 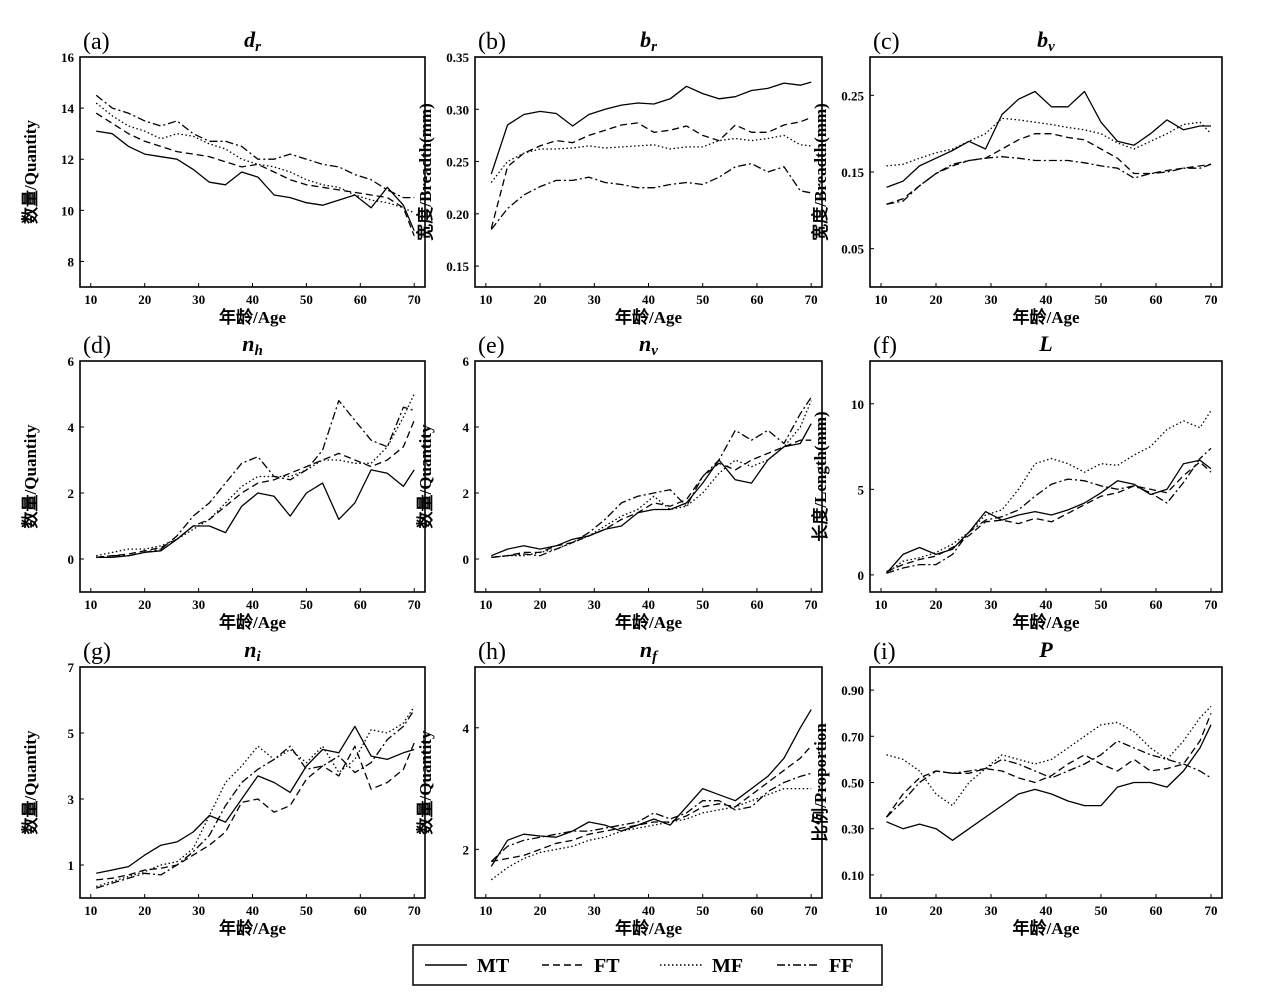 I want to click on y-axis-label: 宽度/Breadth(mm), so click(x=820, y=172).